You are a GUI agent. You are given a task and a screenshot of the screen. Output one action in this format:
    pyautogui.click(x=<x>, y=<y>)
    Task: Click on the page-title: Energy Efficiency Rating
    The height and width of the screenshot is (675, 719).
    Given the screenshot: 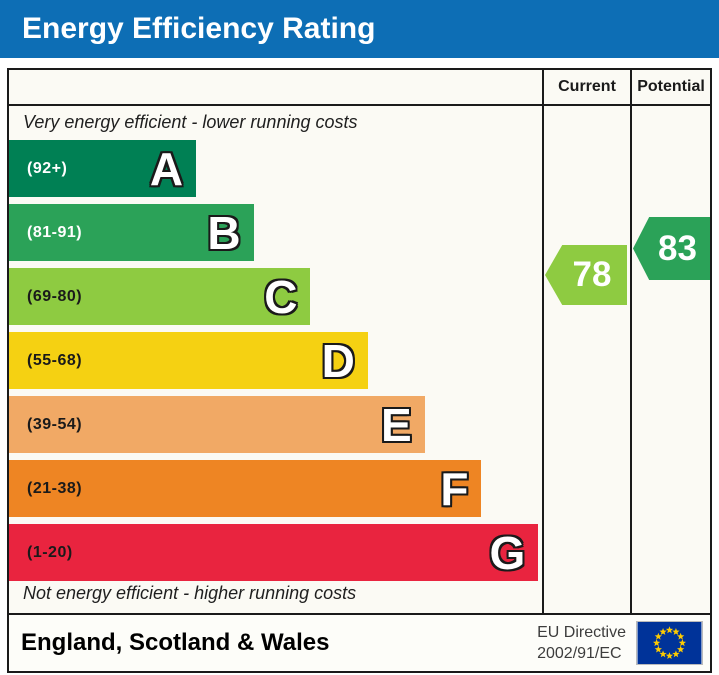 What is the action you would take?
    pyautogui.click(x=199, y=28)
    